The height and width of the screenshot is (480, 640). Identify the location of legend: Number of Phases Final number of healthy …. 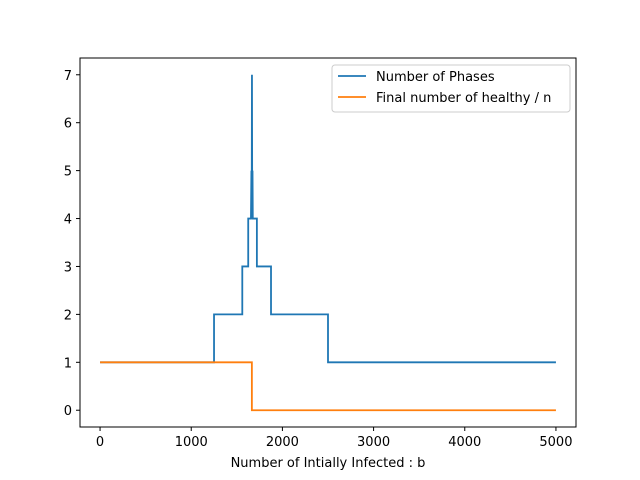
(451, 88).